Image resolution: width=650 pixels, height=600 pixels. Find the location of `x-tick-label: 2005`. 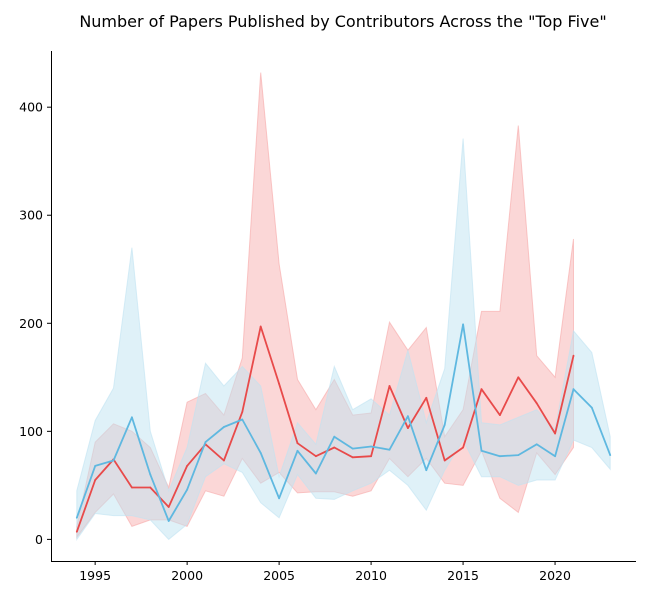

x-tick-label: 2005 is located at coordinates (279, 575).